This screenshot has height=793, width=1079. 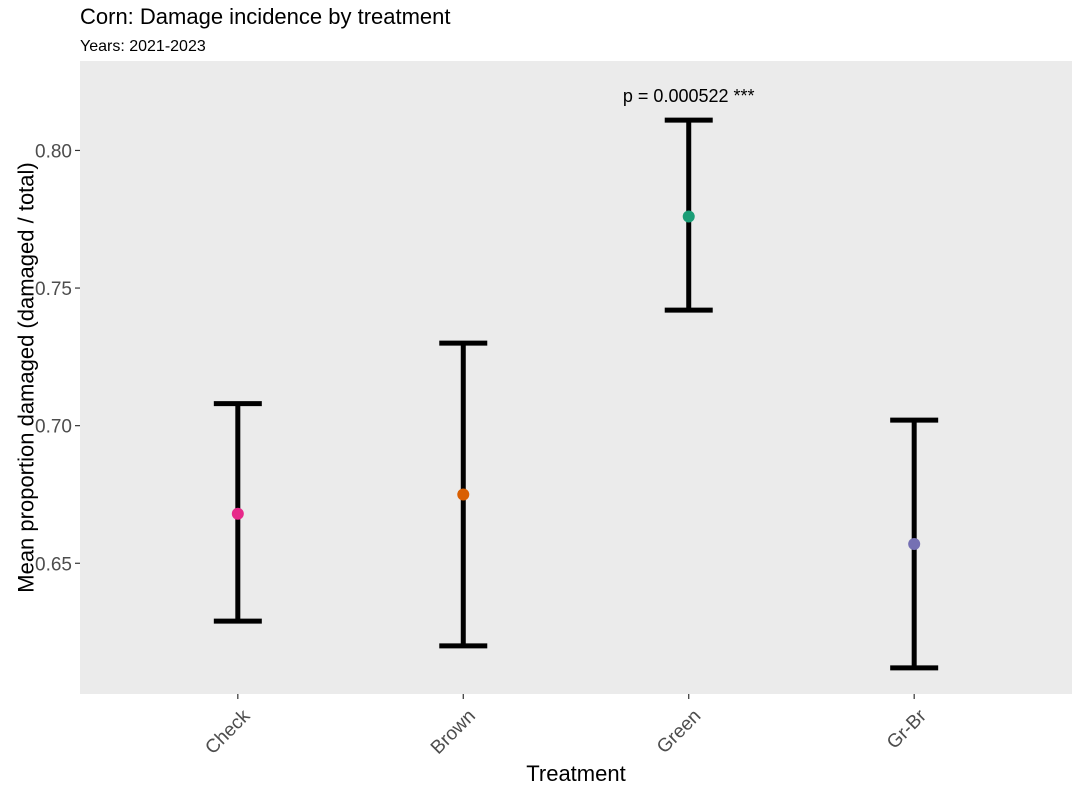 I want to click on y-axis: 0.65 0.70 0.75 0.80, so click(x=57, y=358).